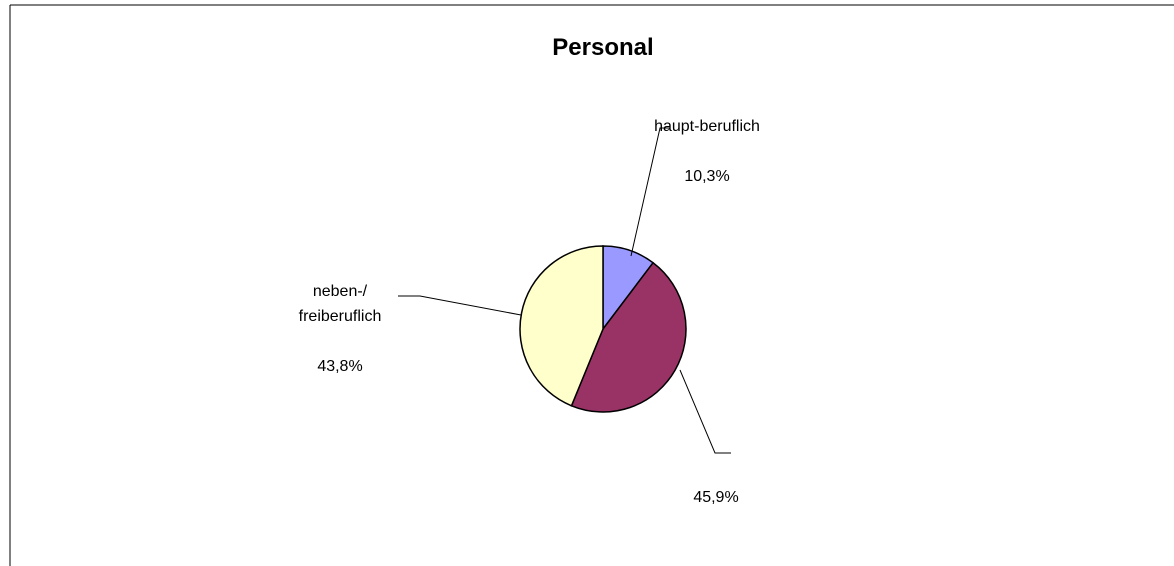 The height and width of the screenshot is (566, 1174). Describe the element at coordinates (707, 151) in the screenshot. I see `data-label: haupt-beruflich 10,3%` at that location.